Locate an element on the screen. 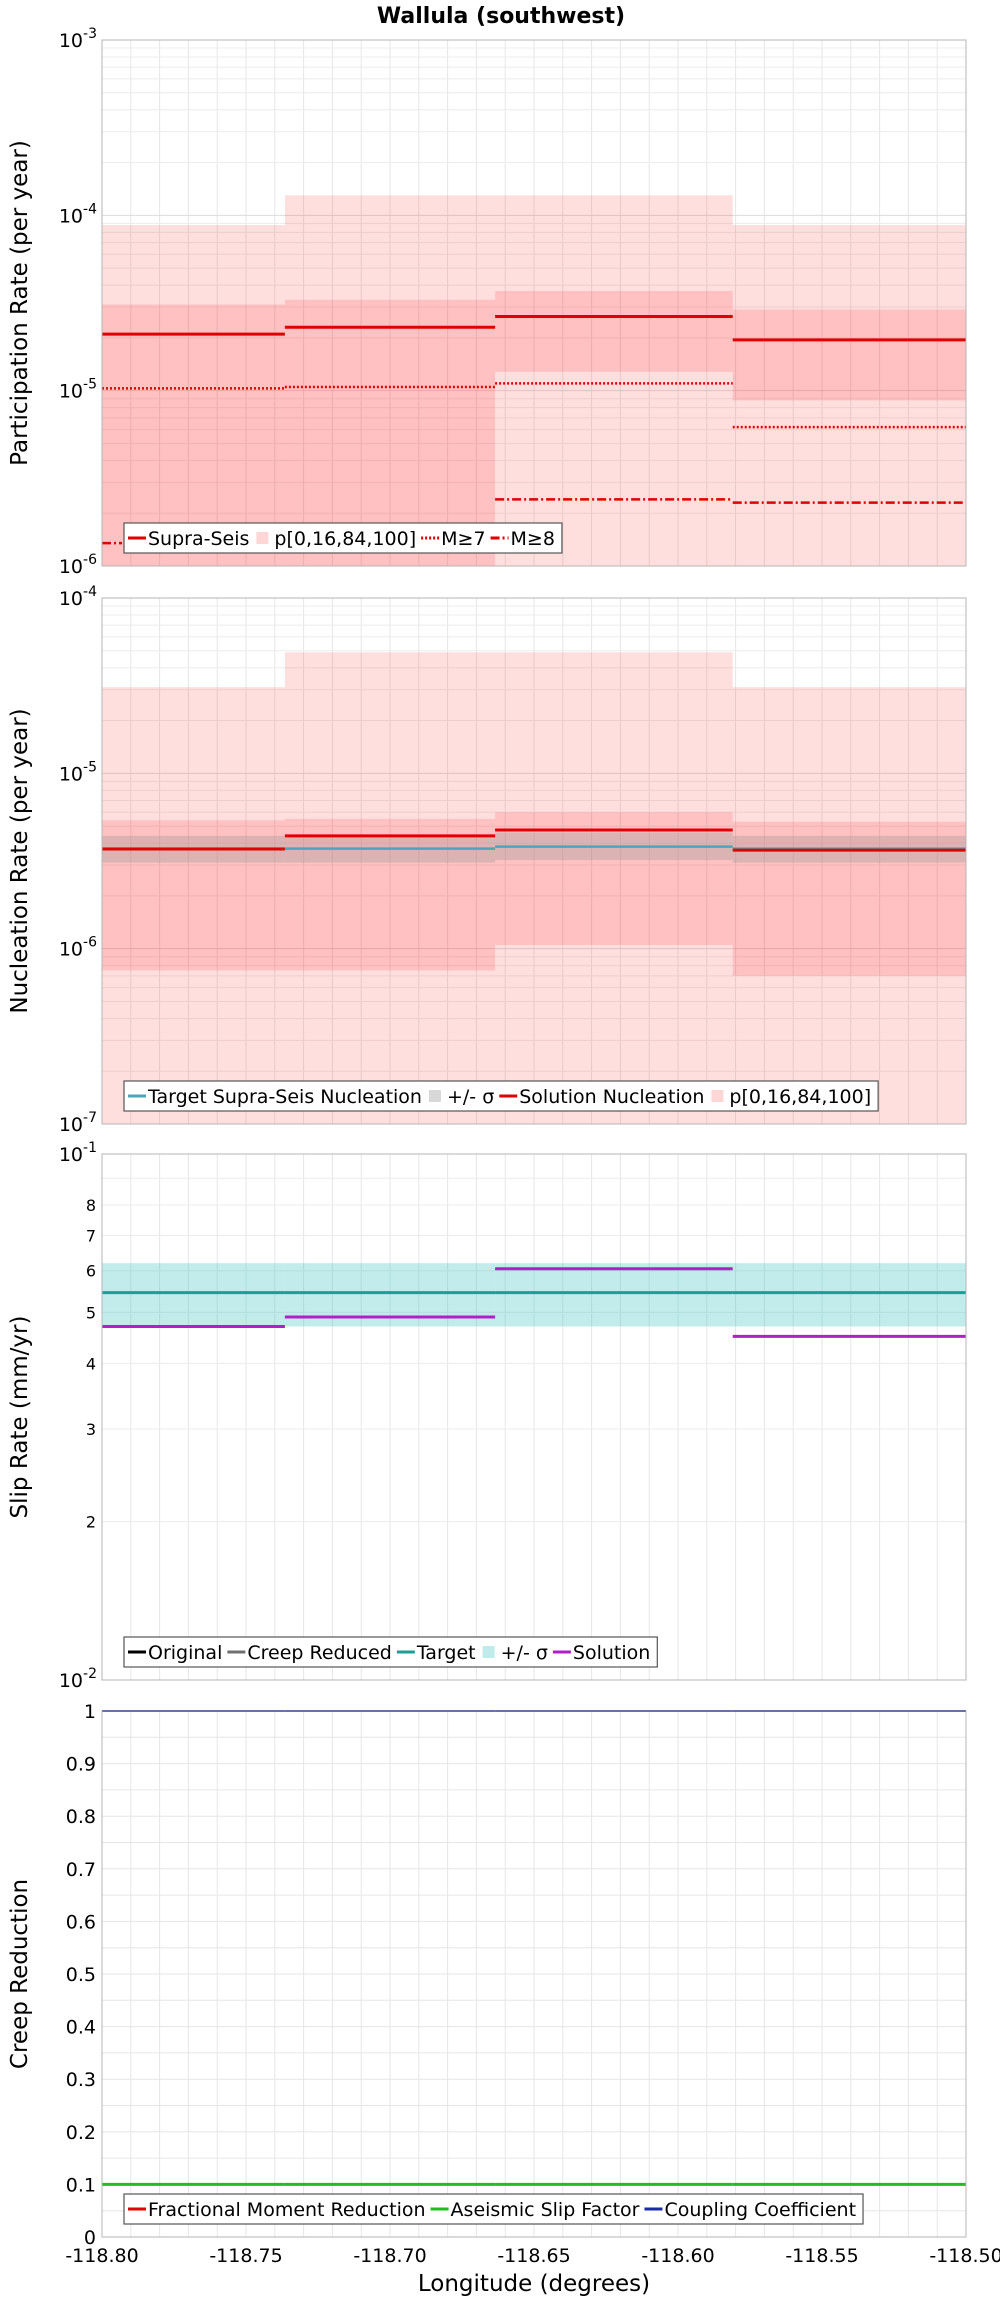  participation-legend-label: p[0,16,84,100] is located at coordinates (345, 539).